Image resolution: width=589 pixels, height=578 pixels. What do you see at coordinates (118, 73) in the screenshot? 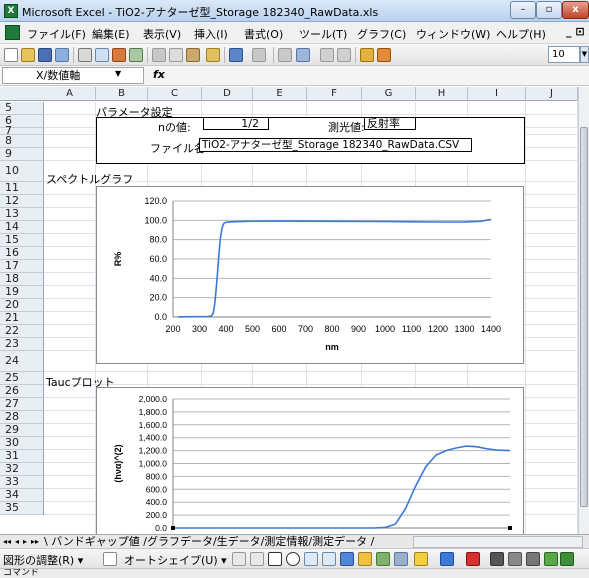
I see `name-box-dropdown-icon: ▼` at bounding box center [118, 73].